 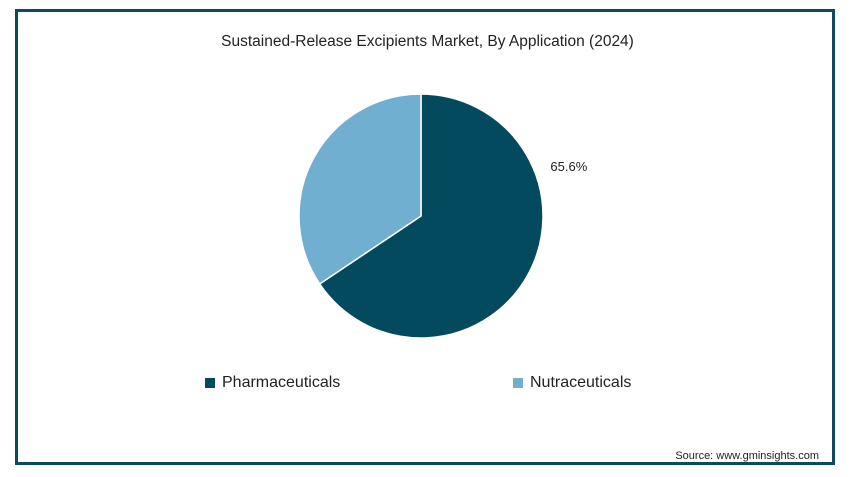 What do you see at coordinates (581, 382) in the screenshot?
I see `legend-label-nutraceuticals: Nutraceuticals` at bounding box center [581, 382].